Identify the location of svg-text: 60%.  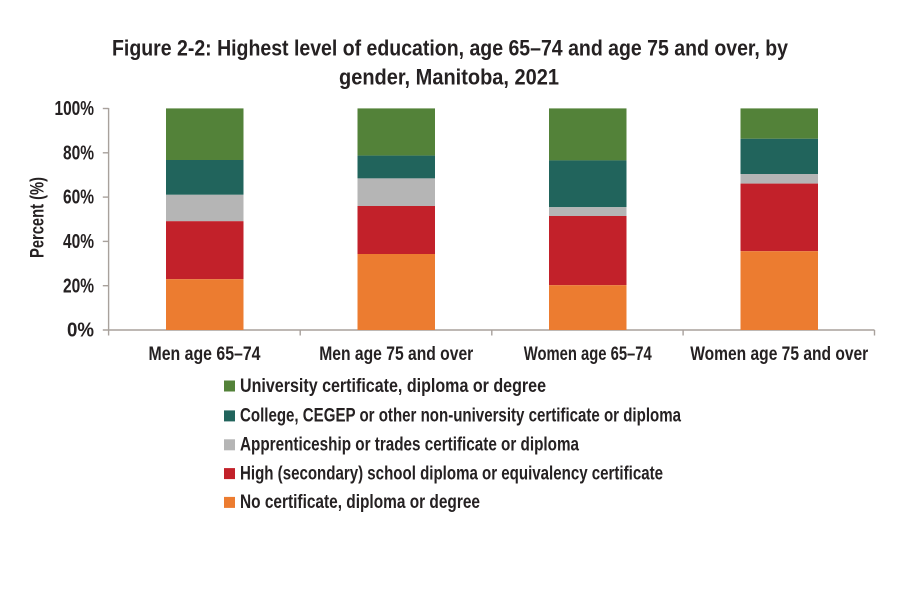
(78, 198).